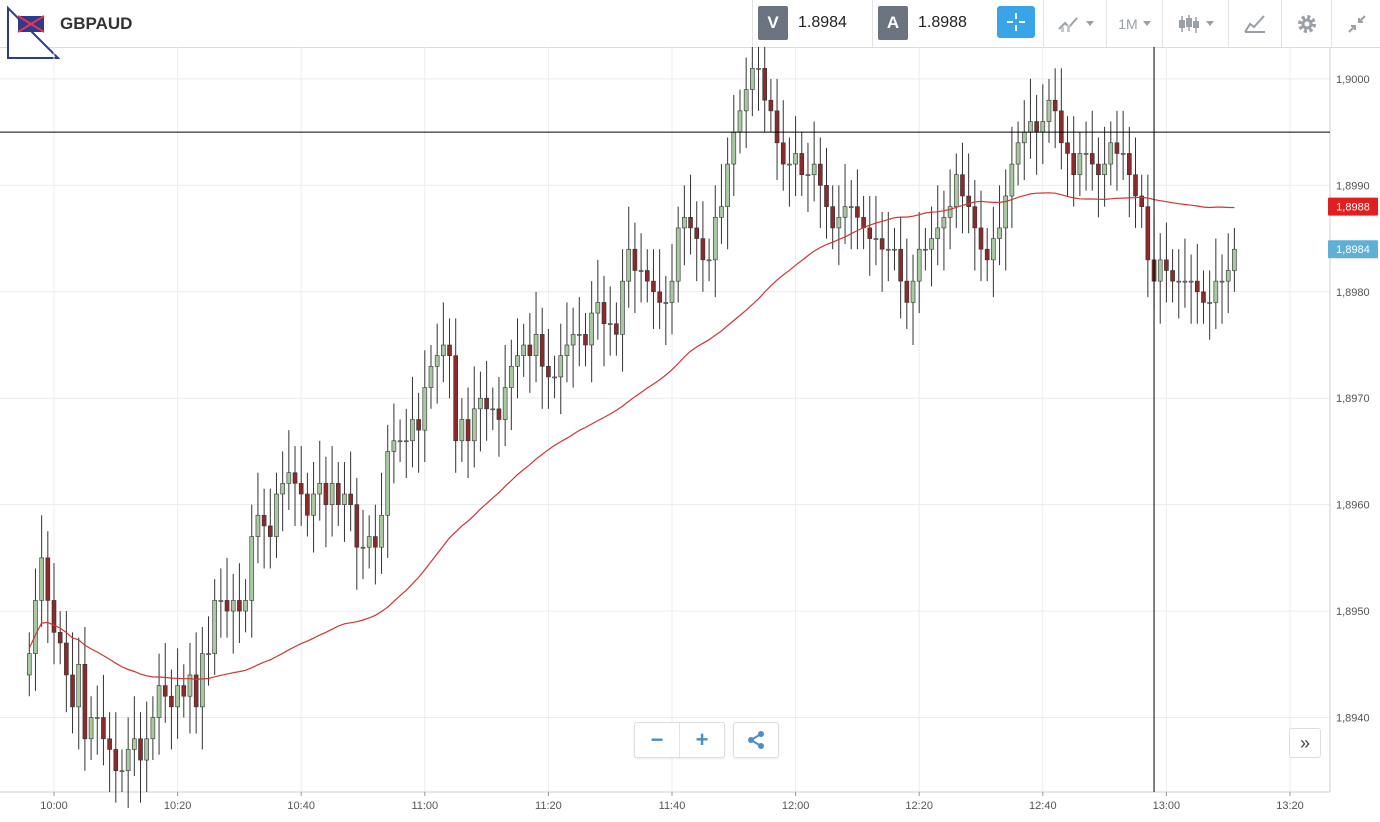 The width and height of the screenshot is (1380, 822). What do you see at coordinates (1134, 23) in the screenshot?
I see `timeframe-button: 1M` at bounding box center [1134, 23].